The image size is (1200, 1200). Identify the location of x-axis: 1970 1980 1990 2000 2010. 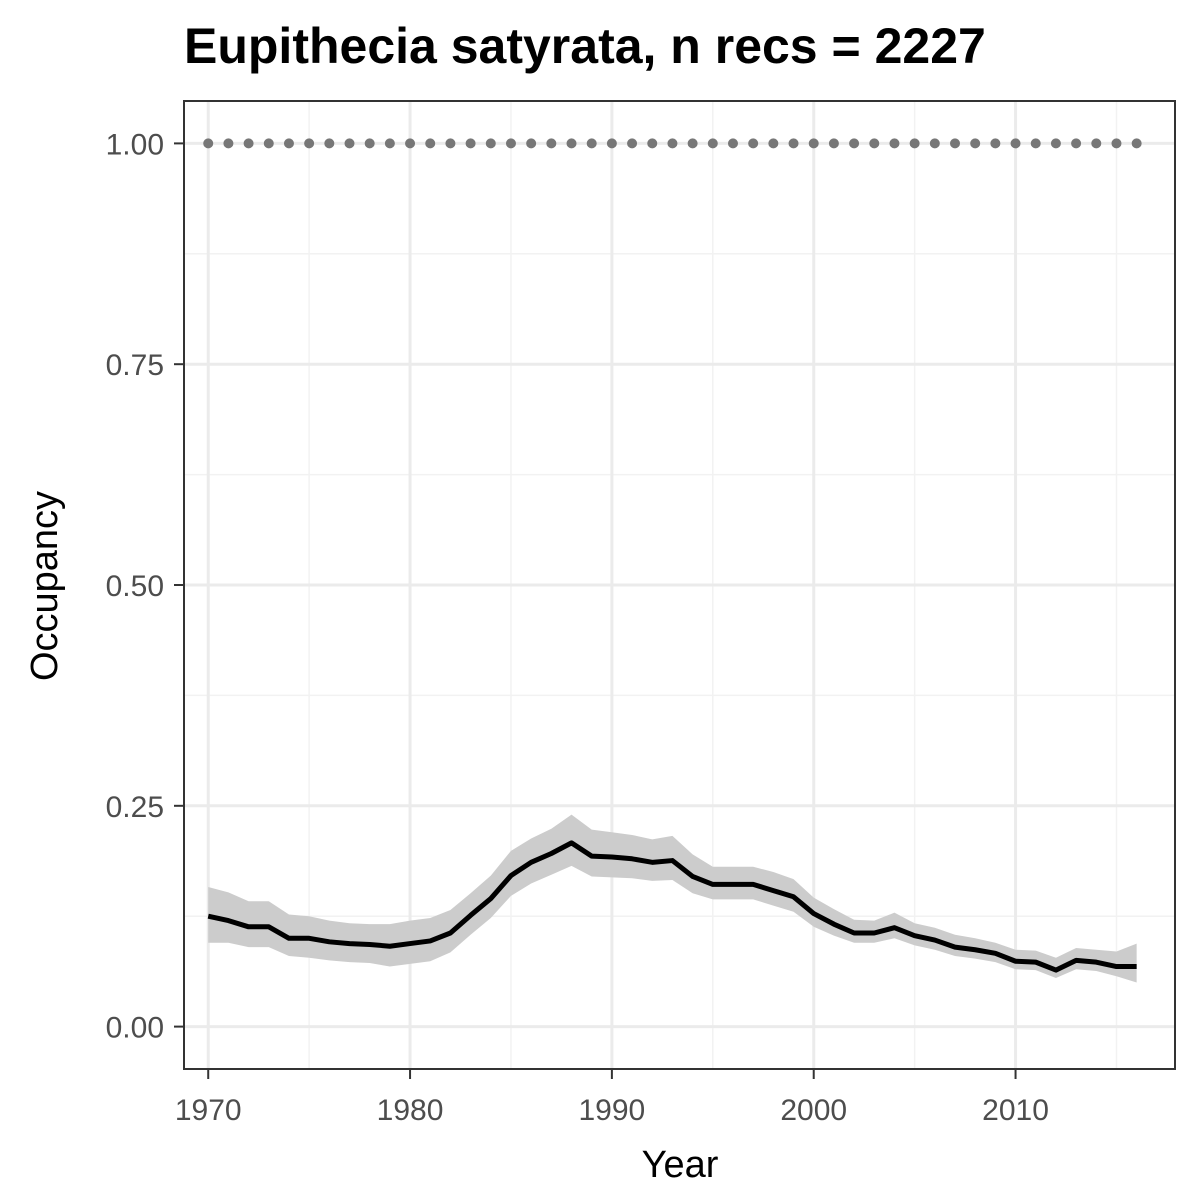
(612, 1098).